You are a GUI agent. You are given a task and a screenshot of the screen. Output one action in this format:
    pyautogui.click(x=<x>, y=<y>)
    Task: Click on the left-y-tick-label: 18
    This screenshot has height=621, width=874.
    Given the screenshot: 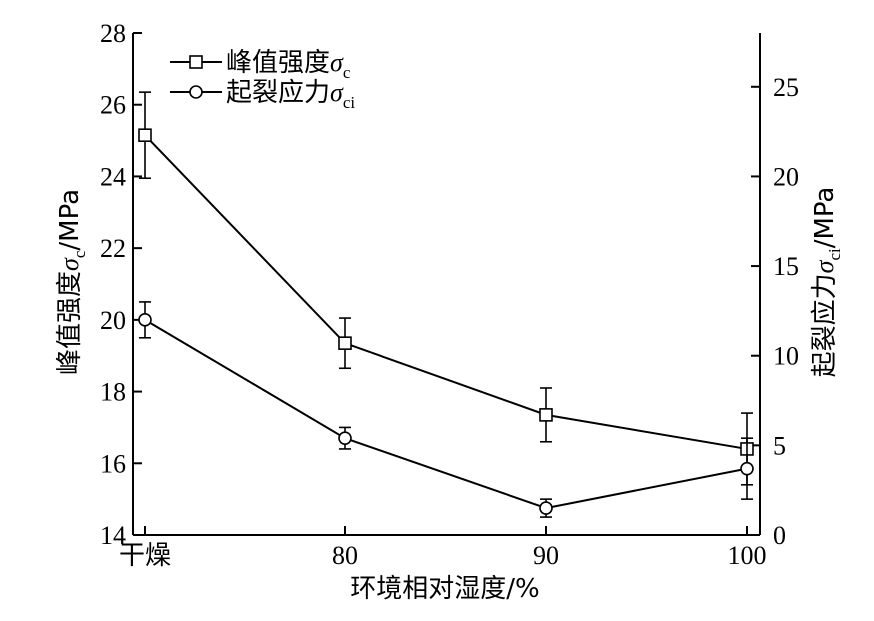 What is the action you would take?
    pyautogui.click(x=113, y=392)
    